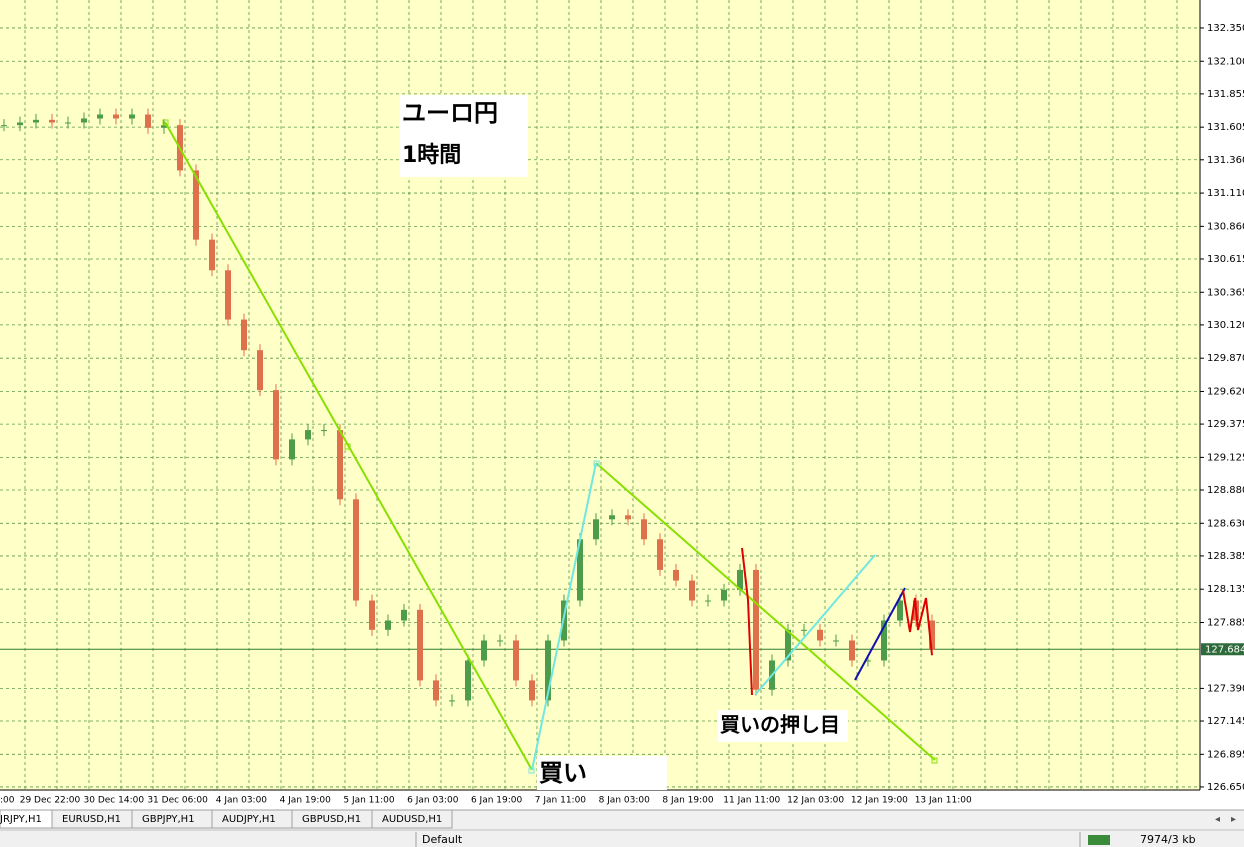 Image resolution: width=1244 pixels, height=847 pixels. What do you see at coordinates (688, 801) in the screenshot?
I see `x-tick-label: 8 Jan 19:00` at bounding box center [688, 801].